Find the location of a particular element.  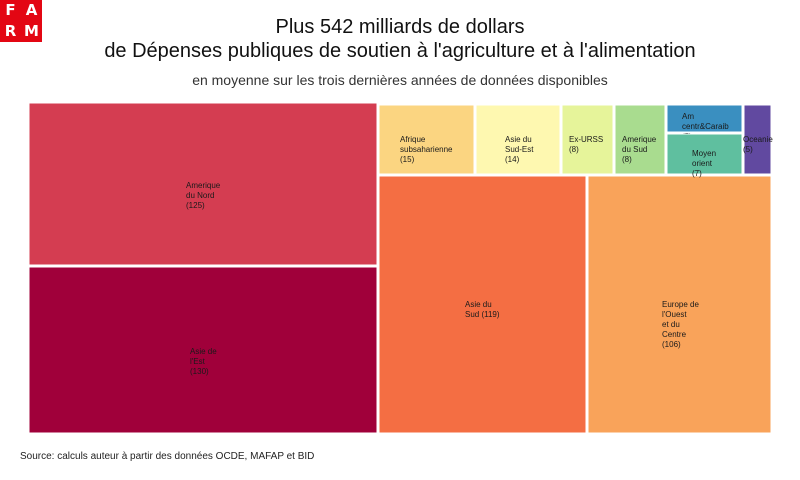

treemap-label-amerique-nord: Amerique du Nord (125) is located at coordinates (203, 195).